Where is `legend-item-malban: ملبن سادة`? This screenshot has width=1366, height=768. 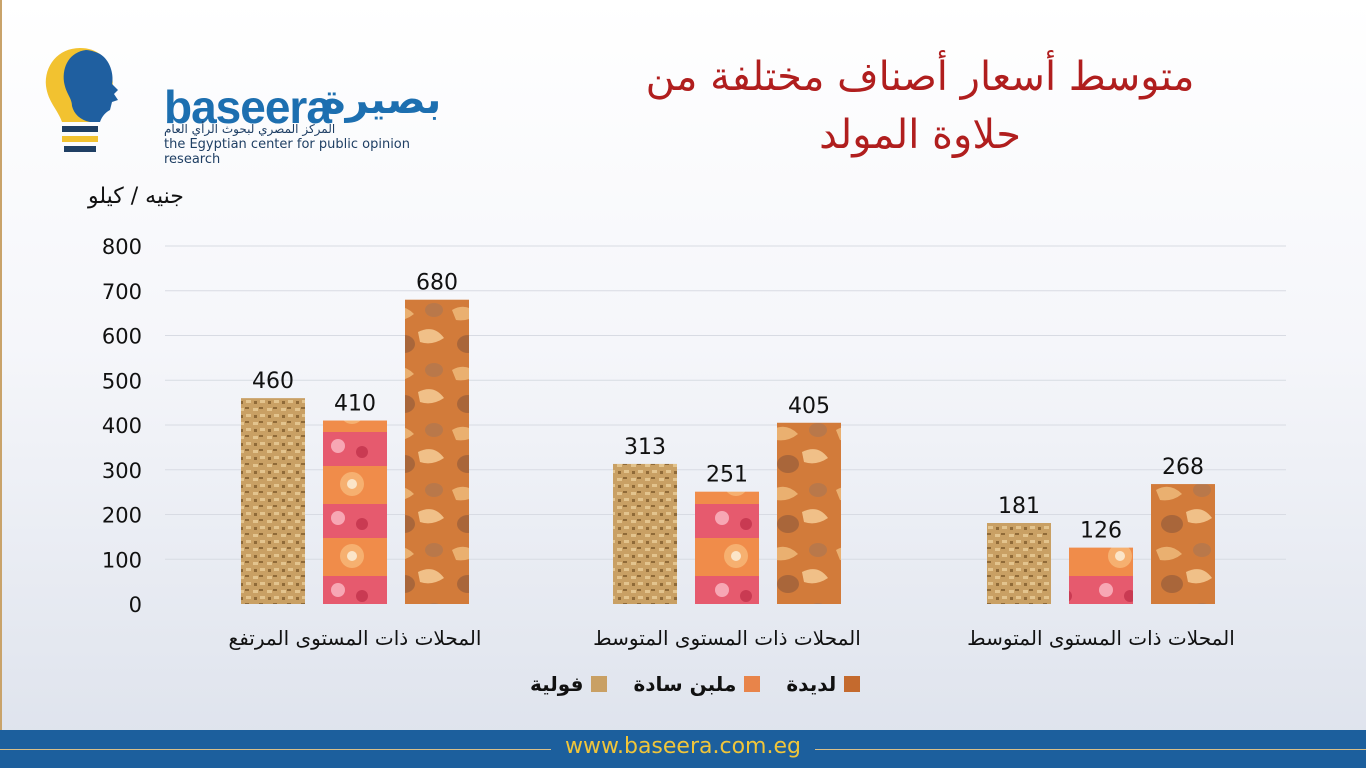 legend-item-malban: ملبن سادة is located at coordinates (697, 684).